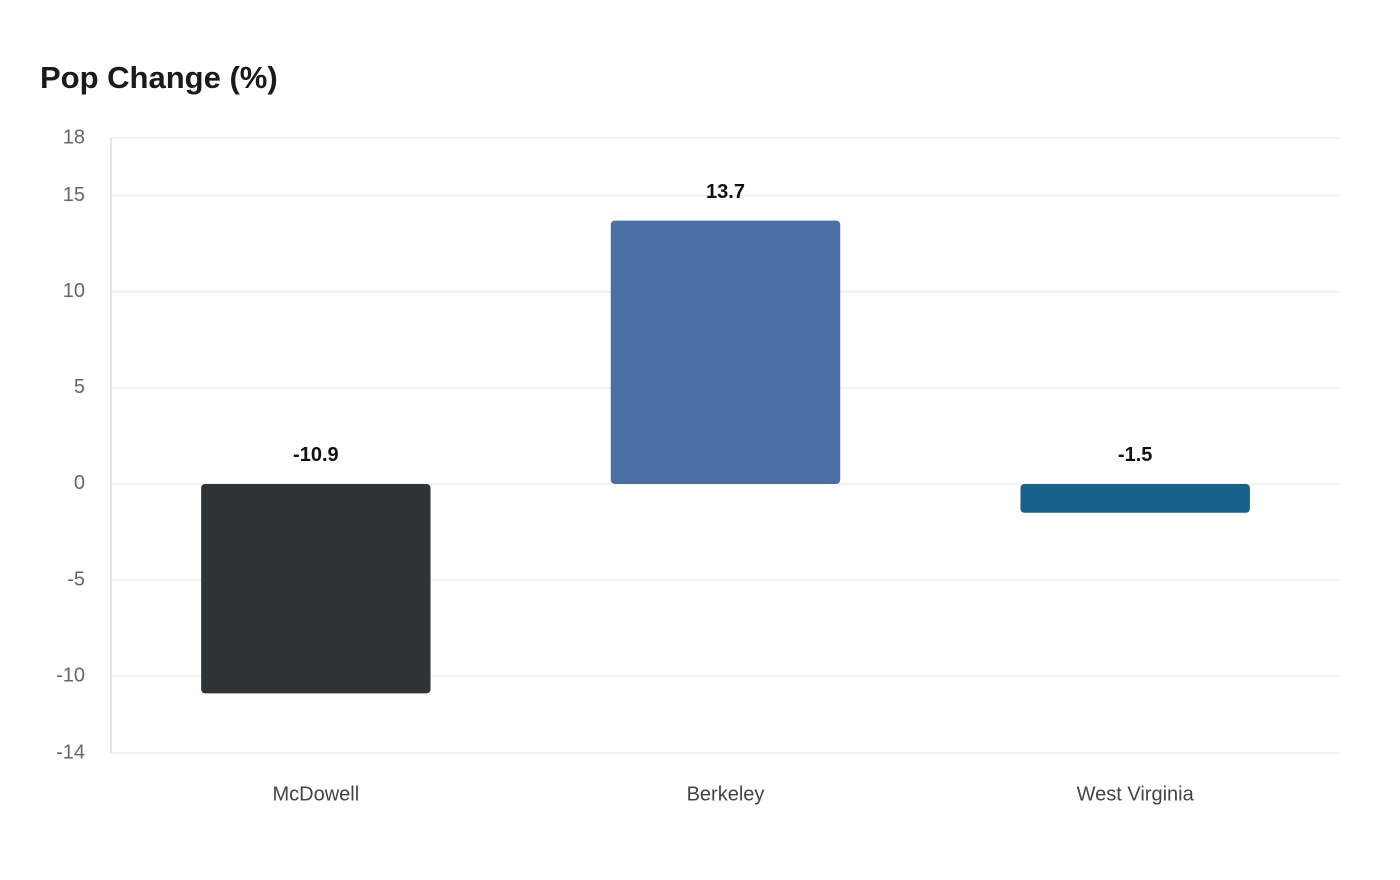 The height and width of the screenshot is (880, 1400). Describe the element at coordinates (70, 752) in the screenshot. I see `y-tick-label: -14` at that location.